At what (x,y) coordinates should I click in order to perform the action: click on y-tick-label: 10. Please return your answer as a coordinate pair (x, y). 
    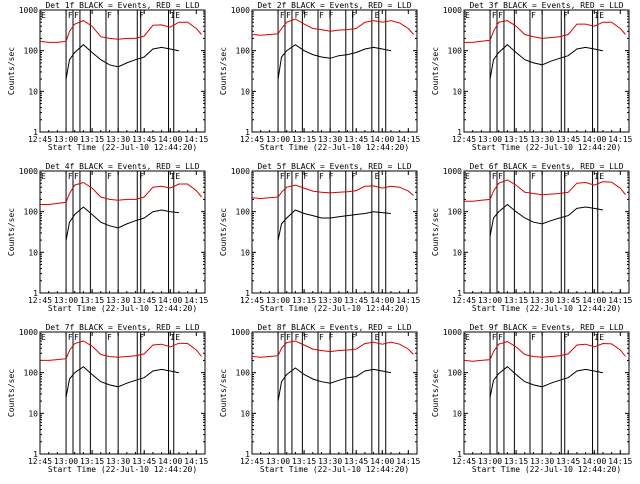
    Looking at the image, I should click on (245, 252).